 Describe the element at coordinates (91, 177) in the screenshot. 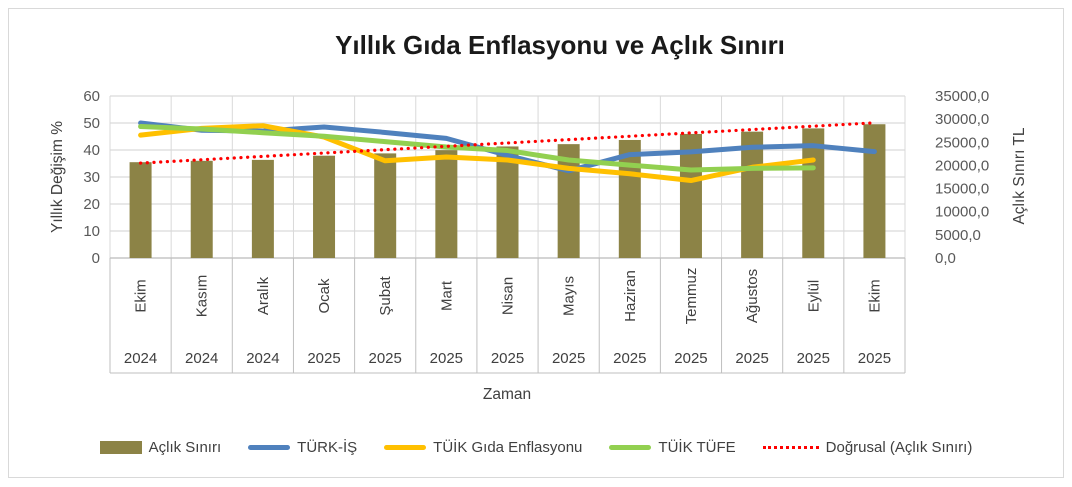

I see `y-axis-left-tick: 30` at that location.